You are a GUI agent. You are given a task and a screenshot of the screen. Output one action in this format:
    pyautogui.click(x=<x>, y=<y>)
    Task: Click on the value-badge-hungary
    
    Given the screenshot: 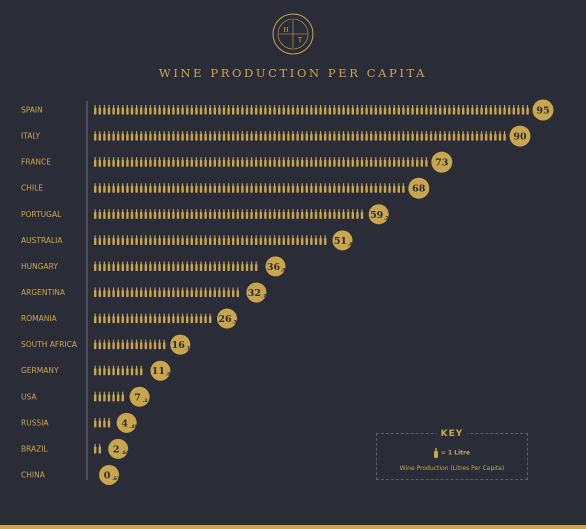 What is the action you would take?
    pyautogui.click(x=275, y=266)
    